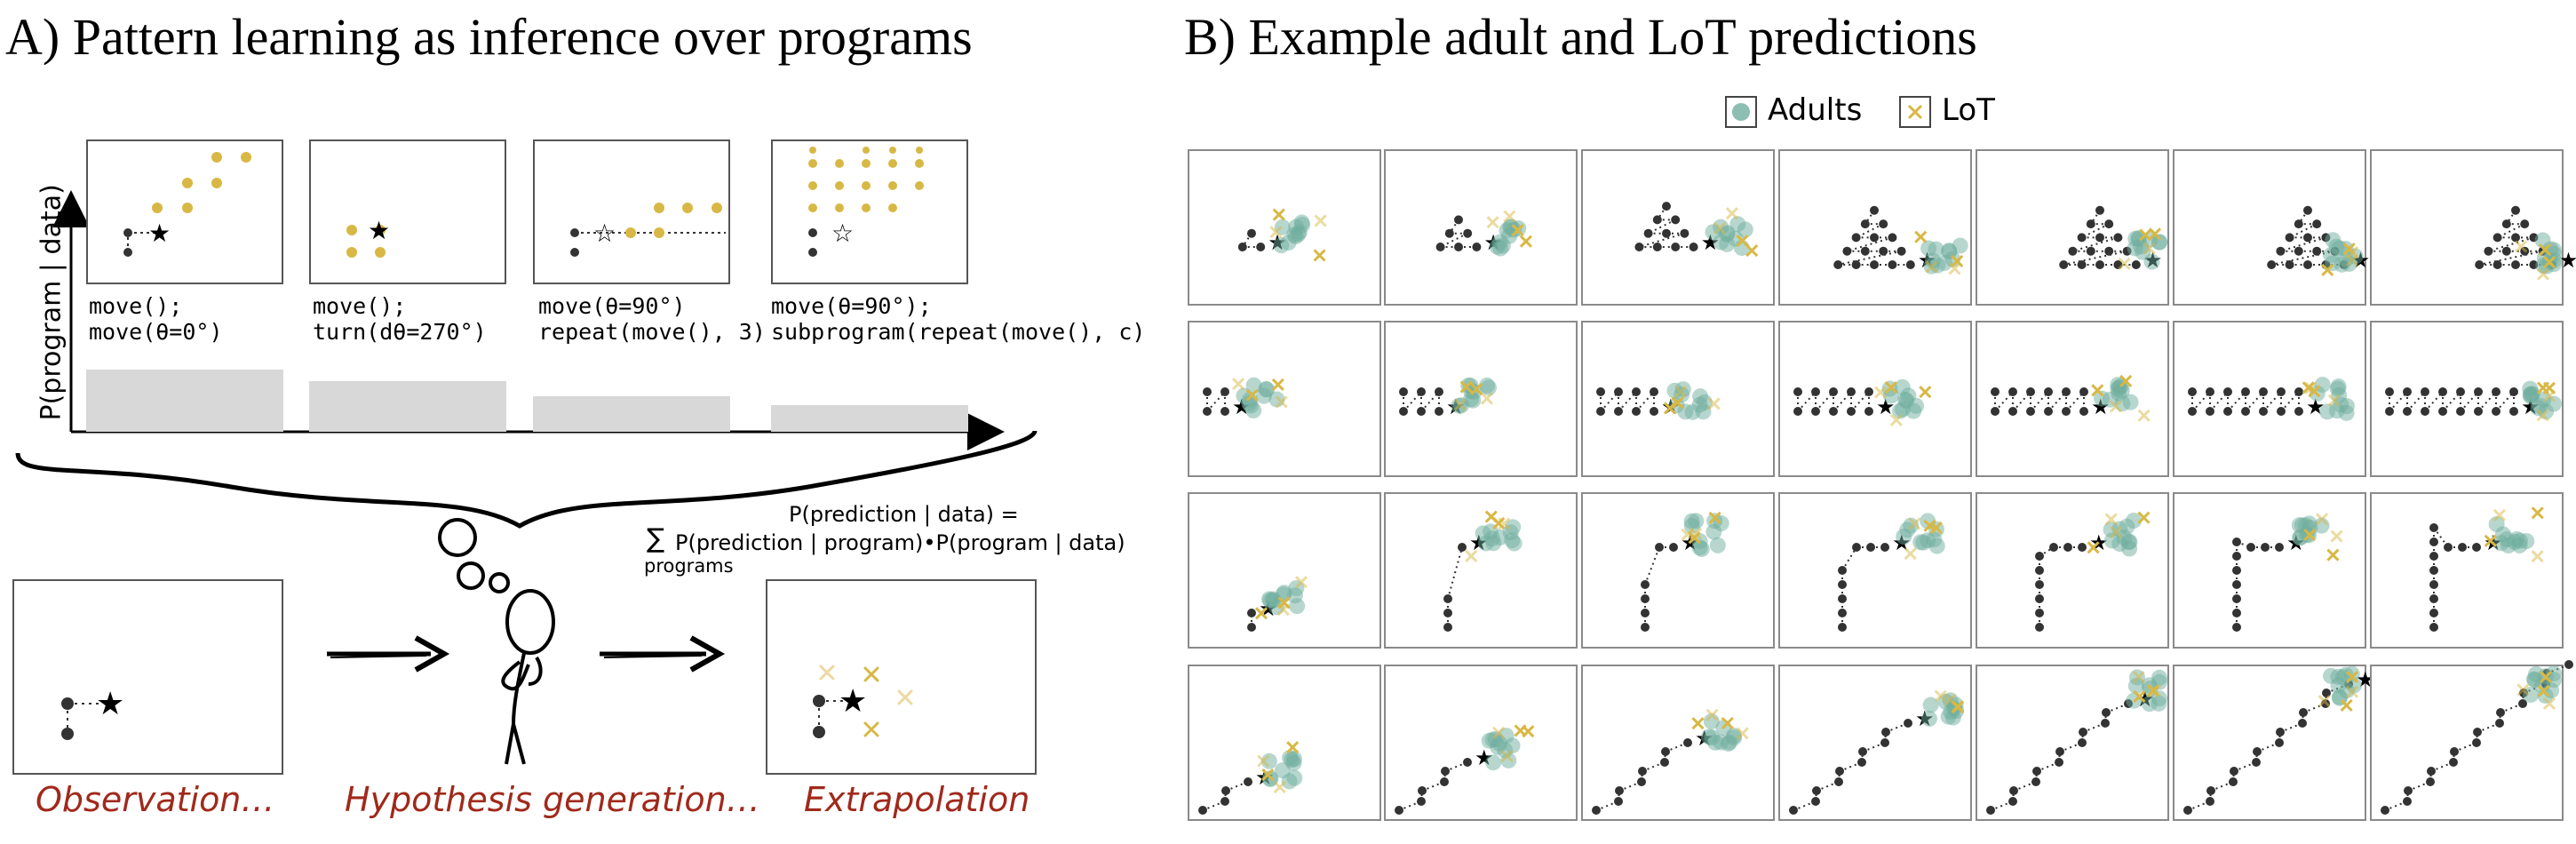  I want to click on arrow-right-icon, so click(663, 654).